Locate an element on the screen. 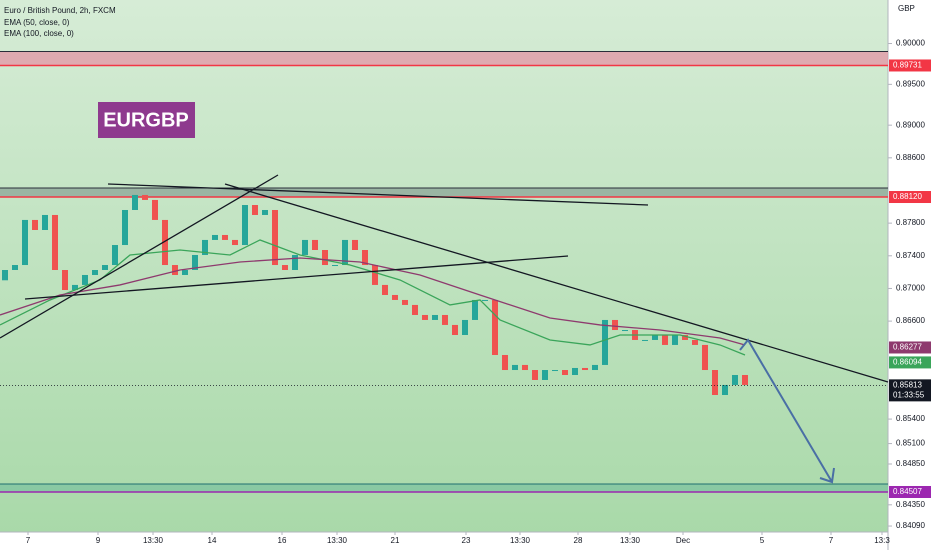 This screenshot has height=550, width=932. price-tag-label: 0.88120 is located at coordinates (907, 196).